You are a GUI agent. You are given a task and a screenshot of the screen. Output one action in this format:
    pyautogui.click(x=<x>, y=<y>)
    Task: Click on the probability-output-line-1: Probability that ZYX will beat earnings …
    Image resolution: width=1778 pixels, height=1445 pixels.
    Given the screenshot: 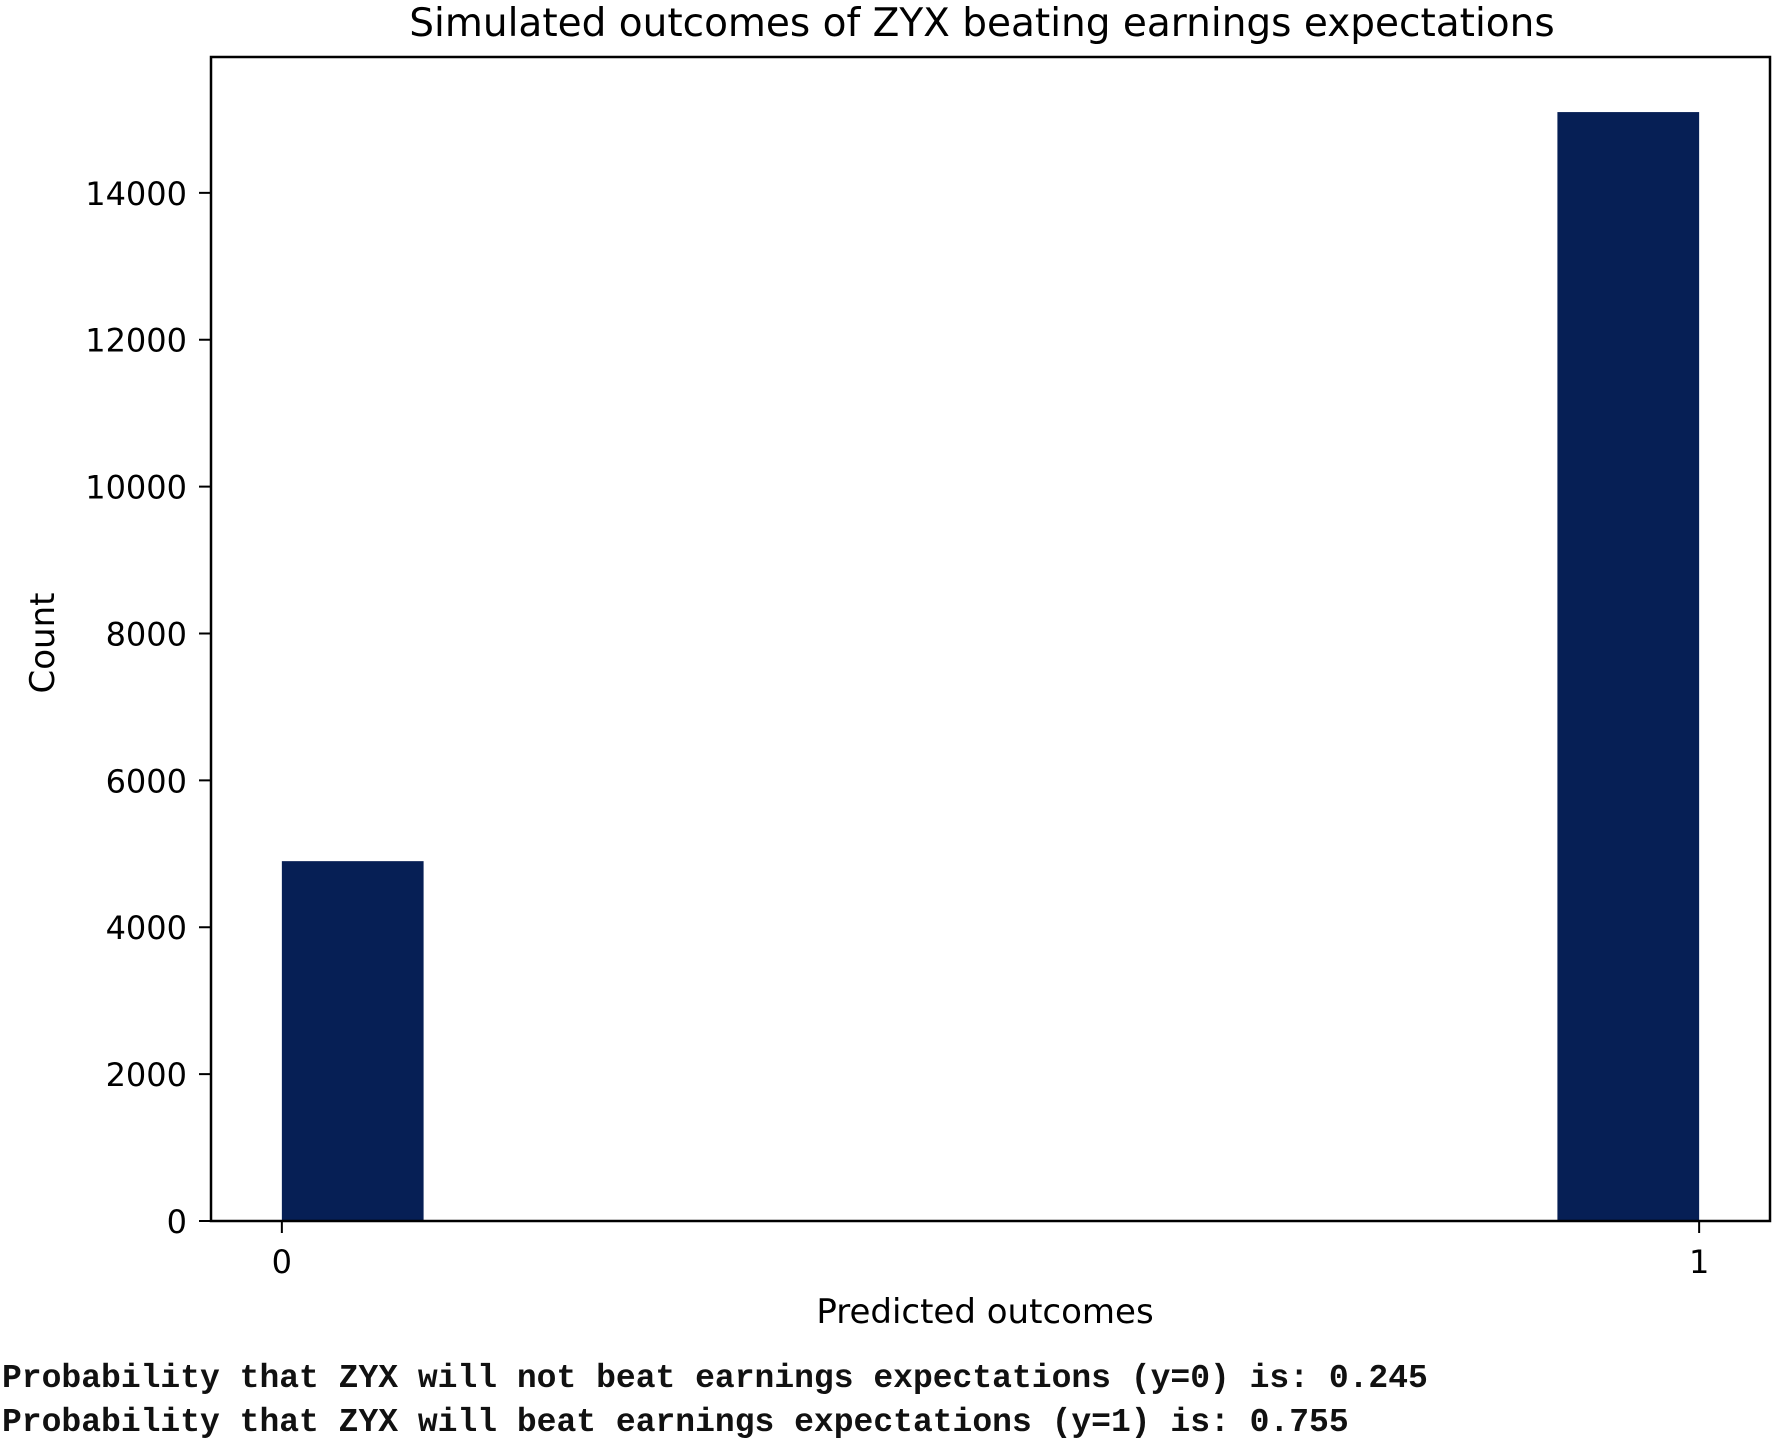 What is the action you would take?
    pyautogui.click(x=675, y=1422)
    